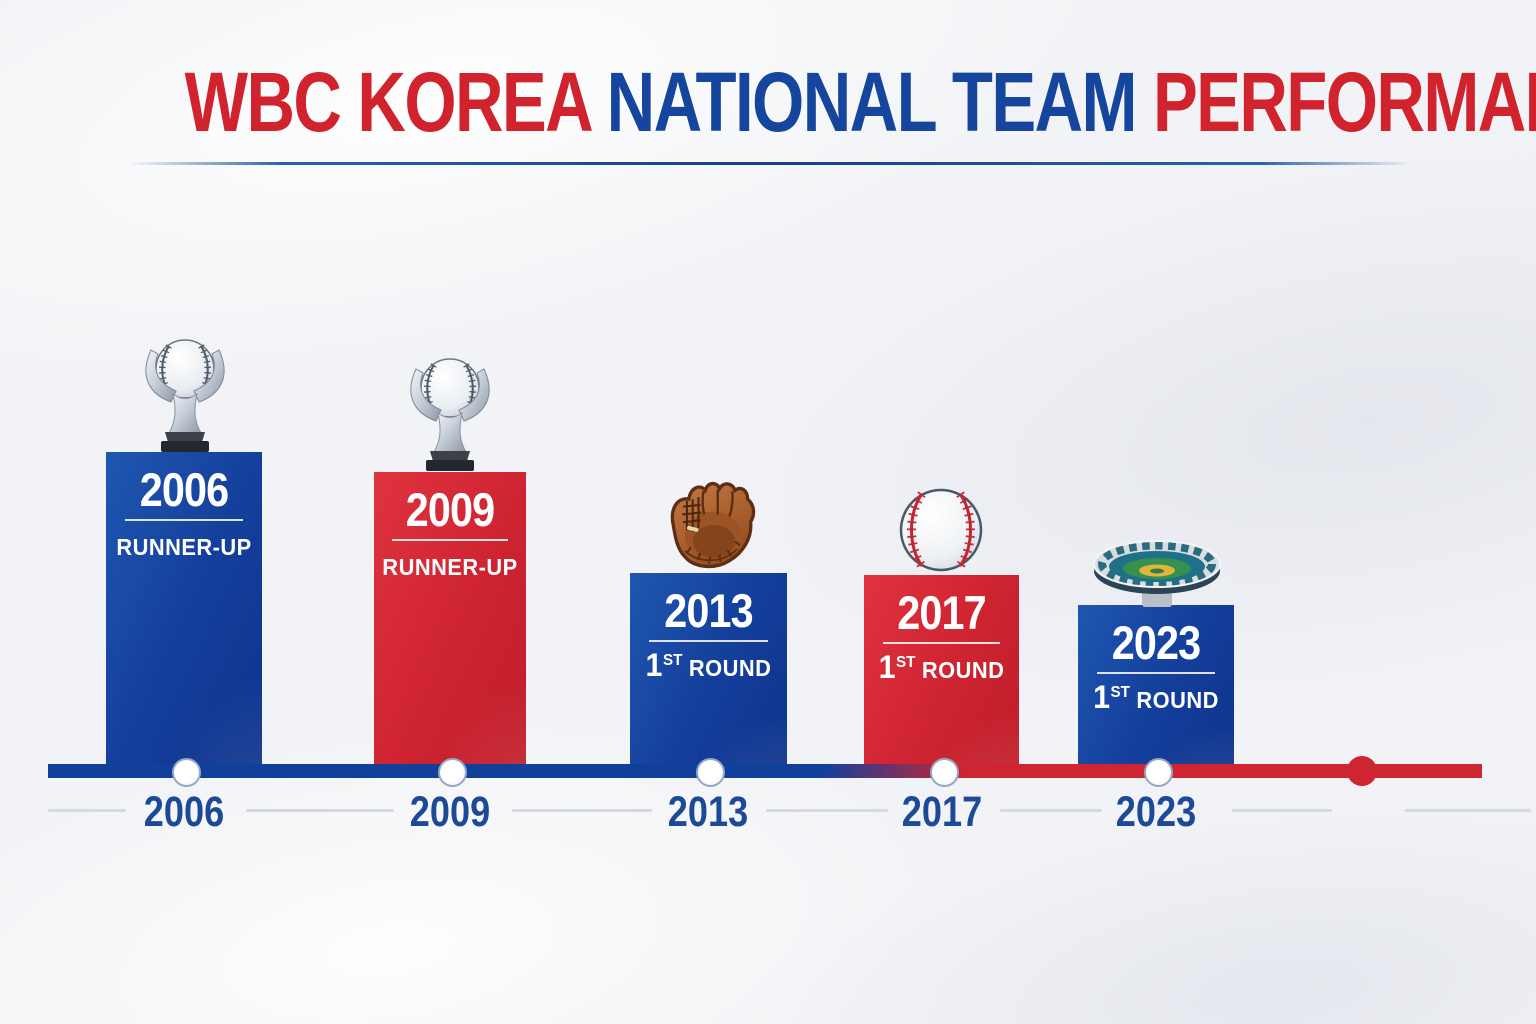 The image size is (1536, 1024). I want to click on bar-2006: 2006 RUNNER-UP, so click(184, 613).